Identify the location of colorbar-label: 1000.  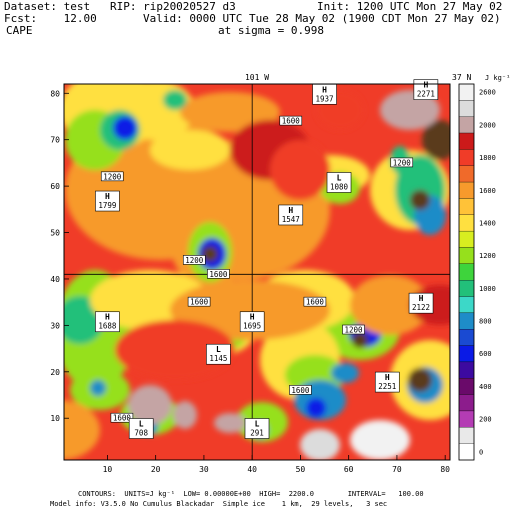
(487, 289).